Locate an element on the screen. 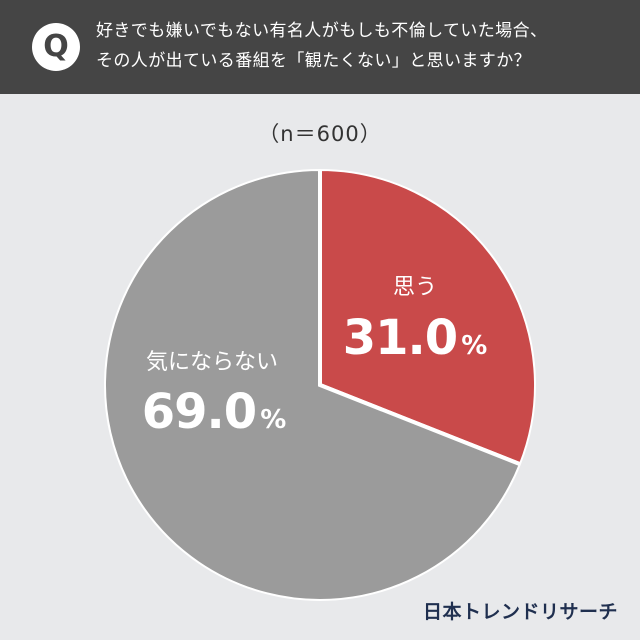 Image resolution: width=640 pixels, height=640 pixels. slice-value-unit-omou: % is located at coordinates (474, 346).